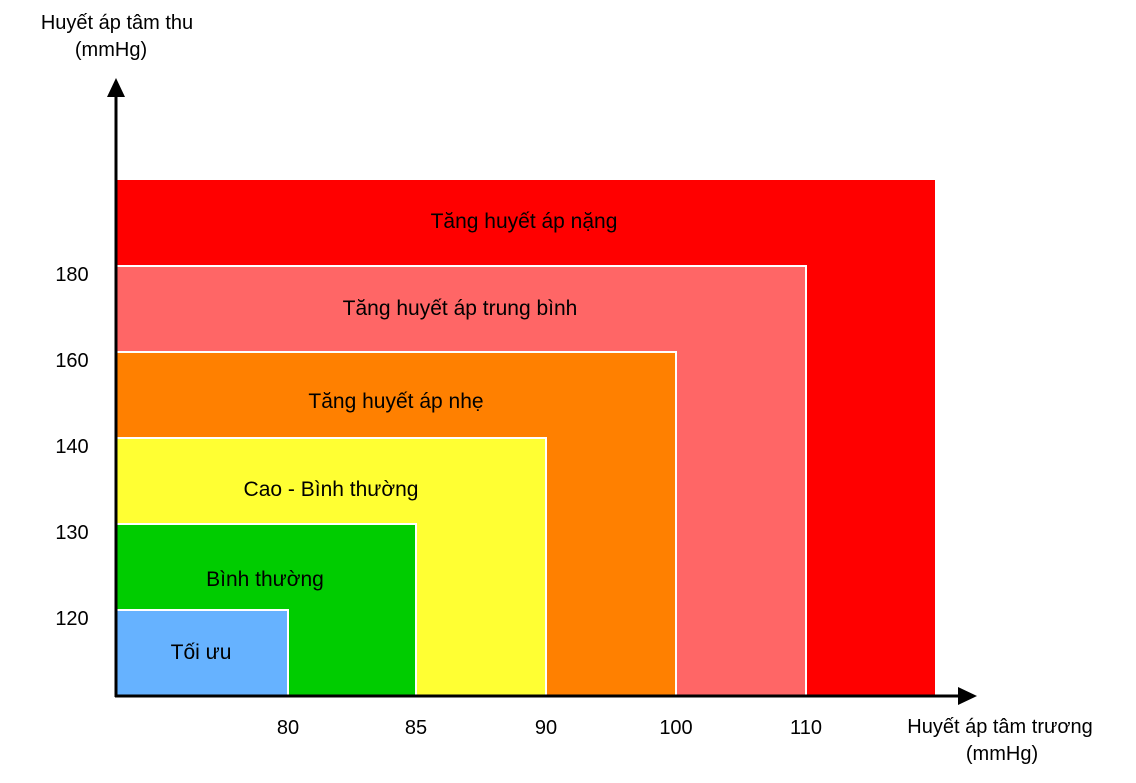 Image resolution: width=1136 pixels, height=783 pixels. Describe the element at coordinates (1000, 727) in the screenshot. I see `x-axis-title-line1: Huyết áp tâm trương` at that location.